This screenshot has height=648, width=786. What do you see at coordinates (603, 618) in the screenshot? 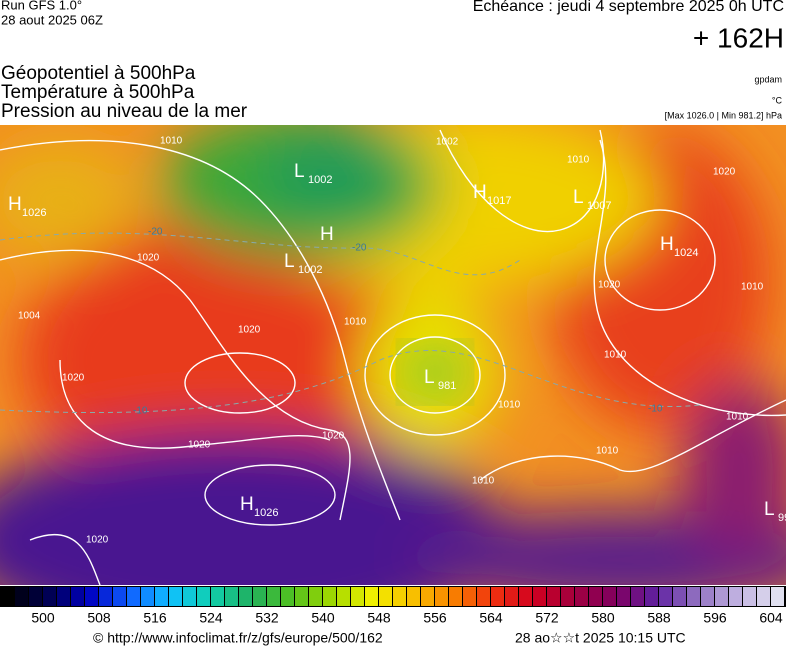
I see `colorbar-tick-label: 580` at bounding box center [603, 618].